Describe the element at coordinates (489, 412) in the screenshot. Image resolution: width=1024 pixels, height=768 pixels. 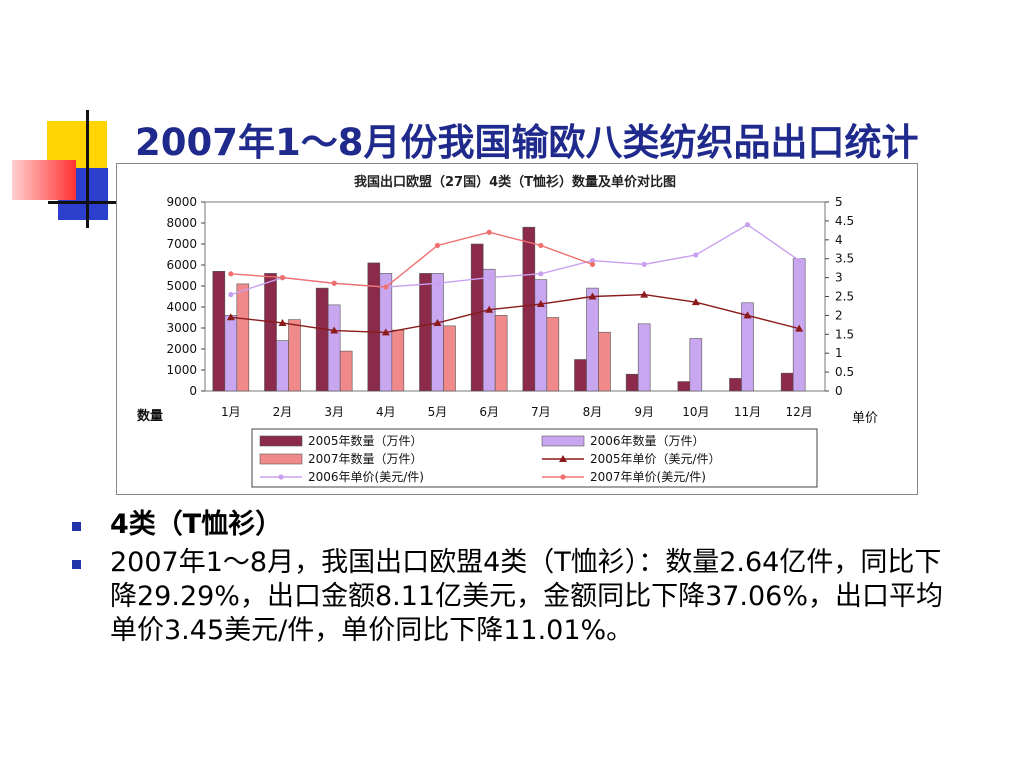
I see `x-tick-label: 6月` at that location.